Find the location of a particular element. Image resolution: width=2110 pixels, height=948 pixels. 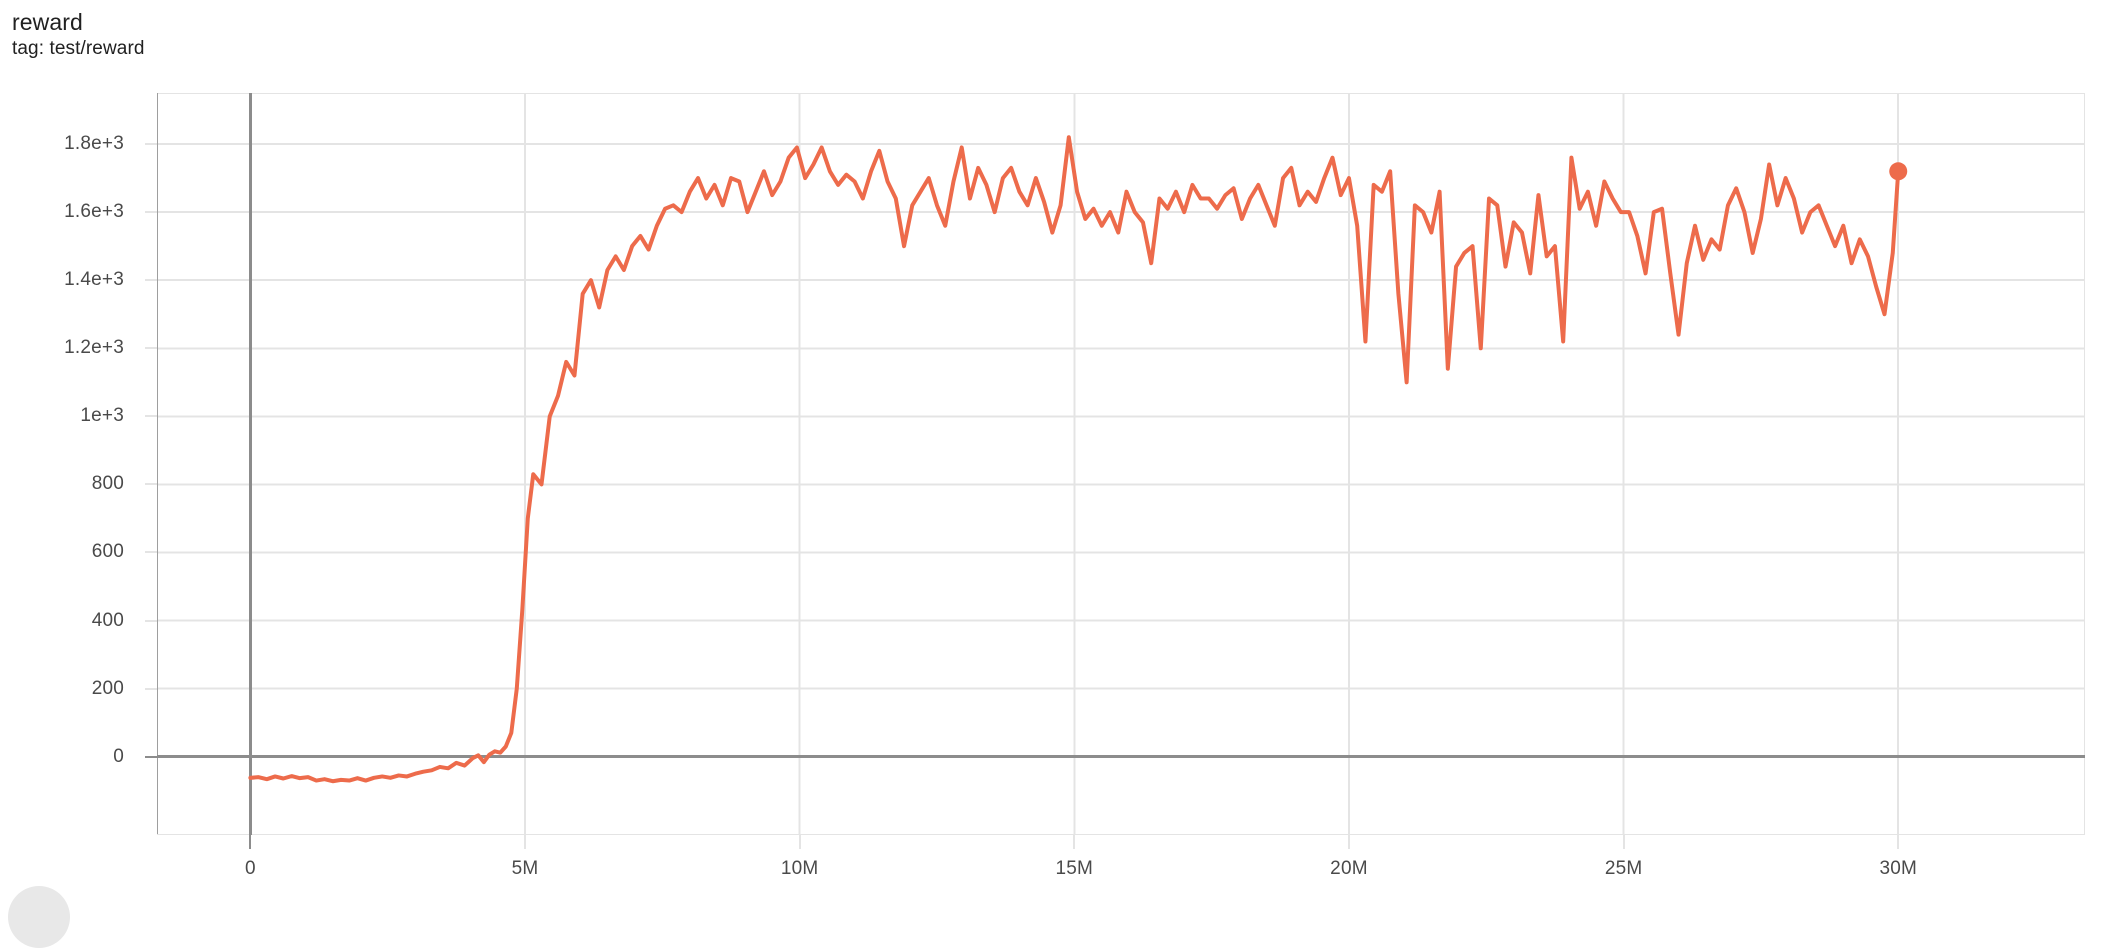

x-tick-label: 10M is located at coordinates (799, 868).